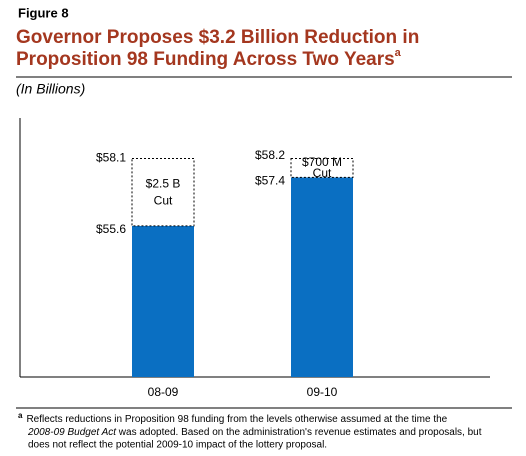 The image size is (526, 456). Describe the element at coordinates (20, 415) in the screenshot. I see `footnote-marker: a` at that location.